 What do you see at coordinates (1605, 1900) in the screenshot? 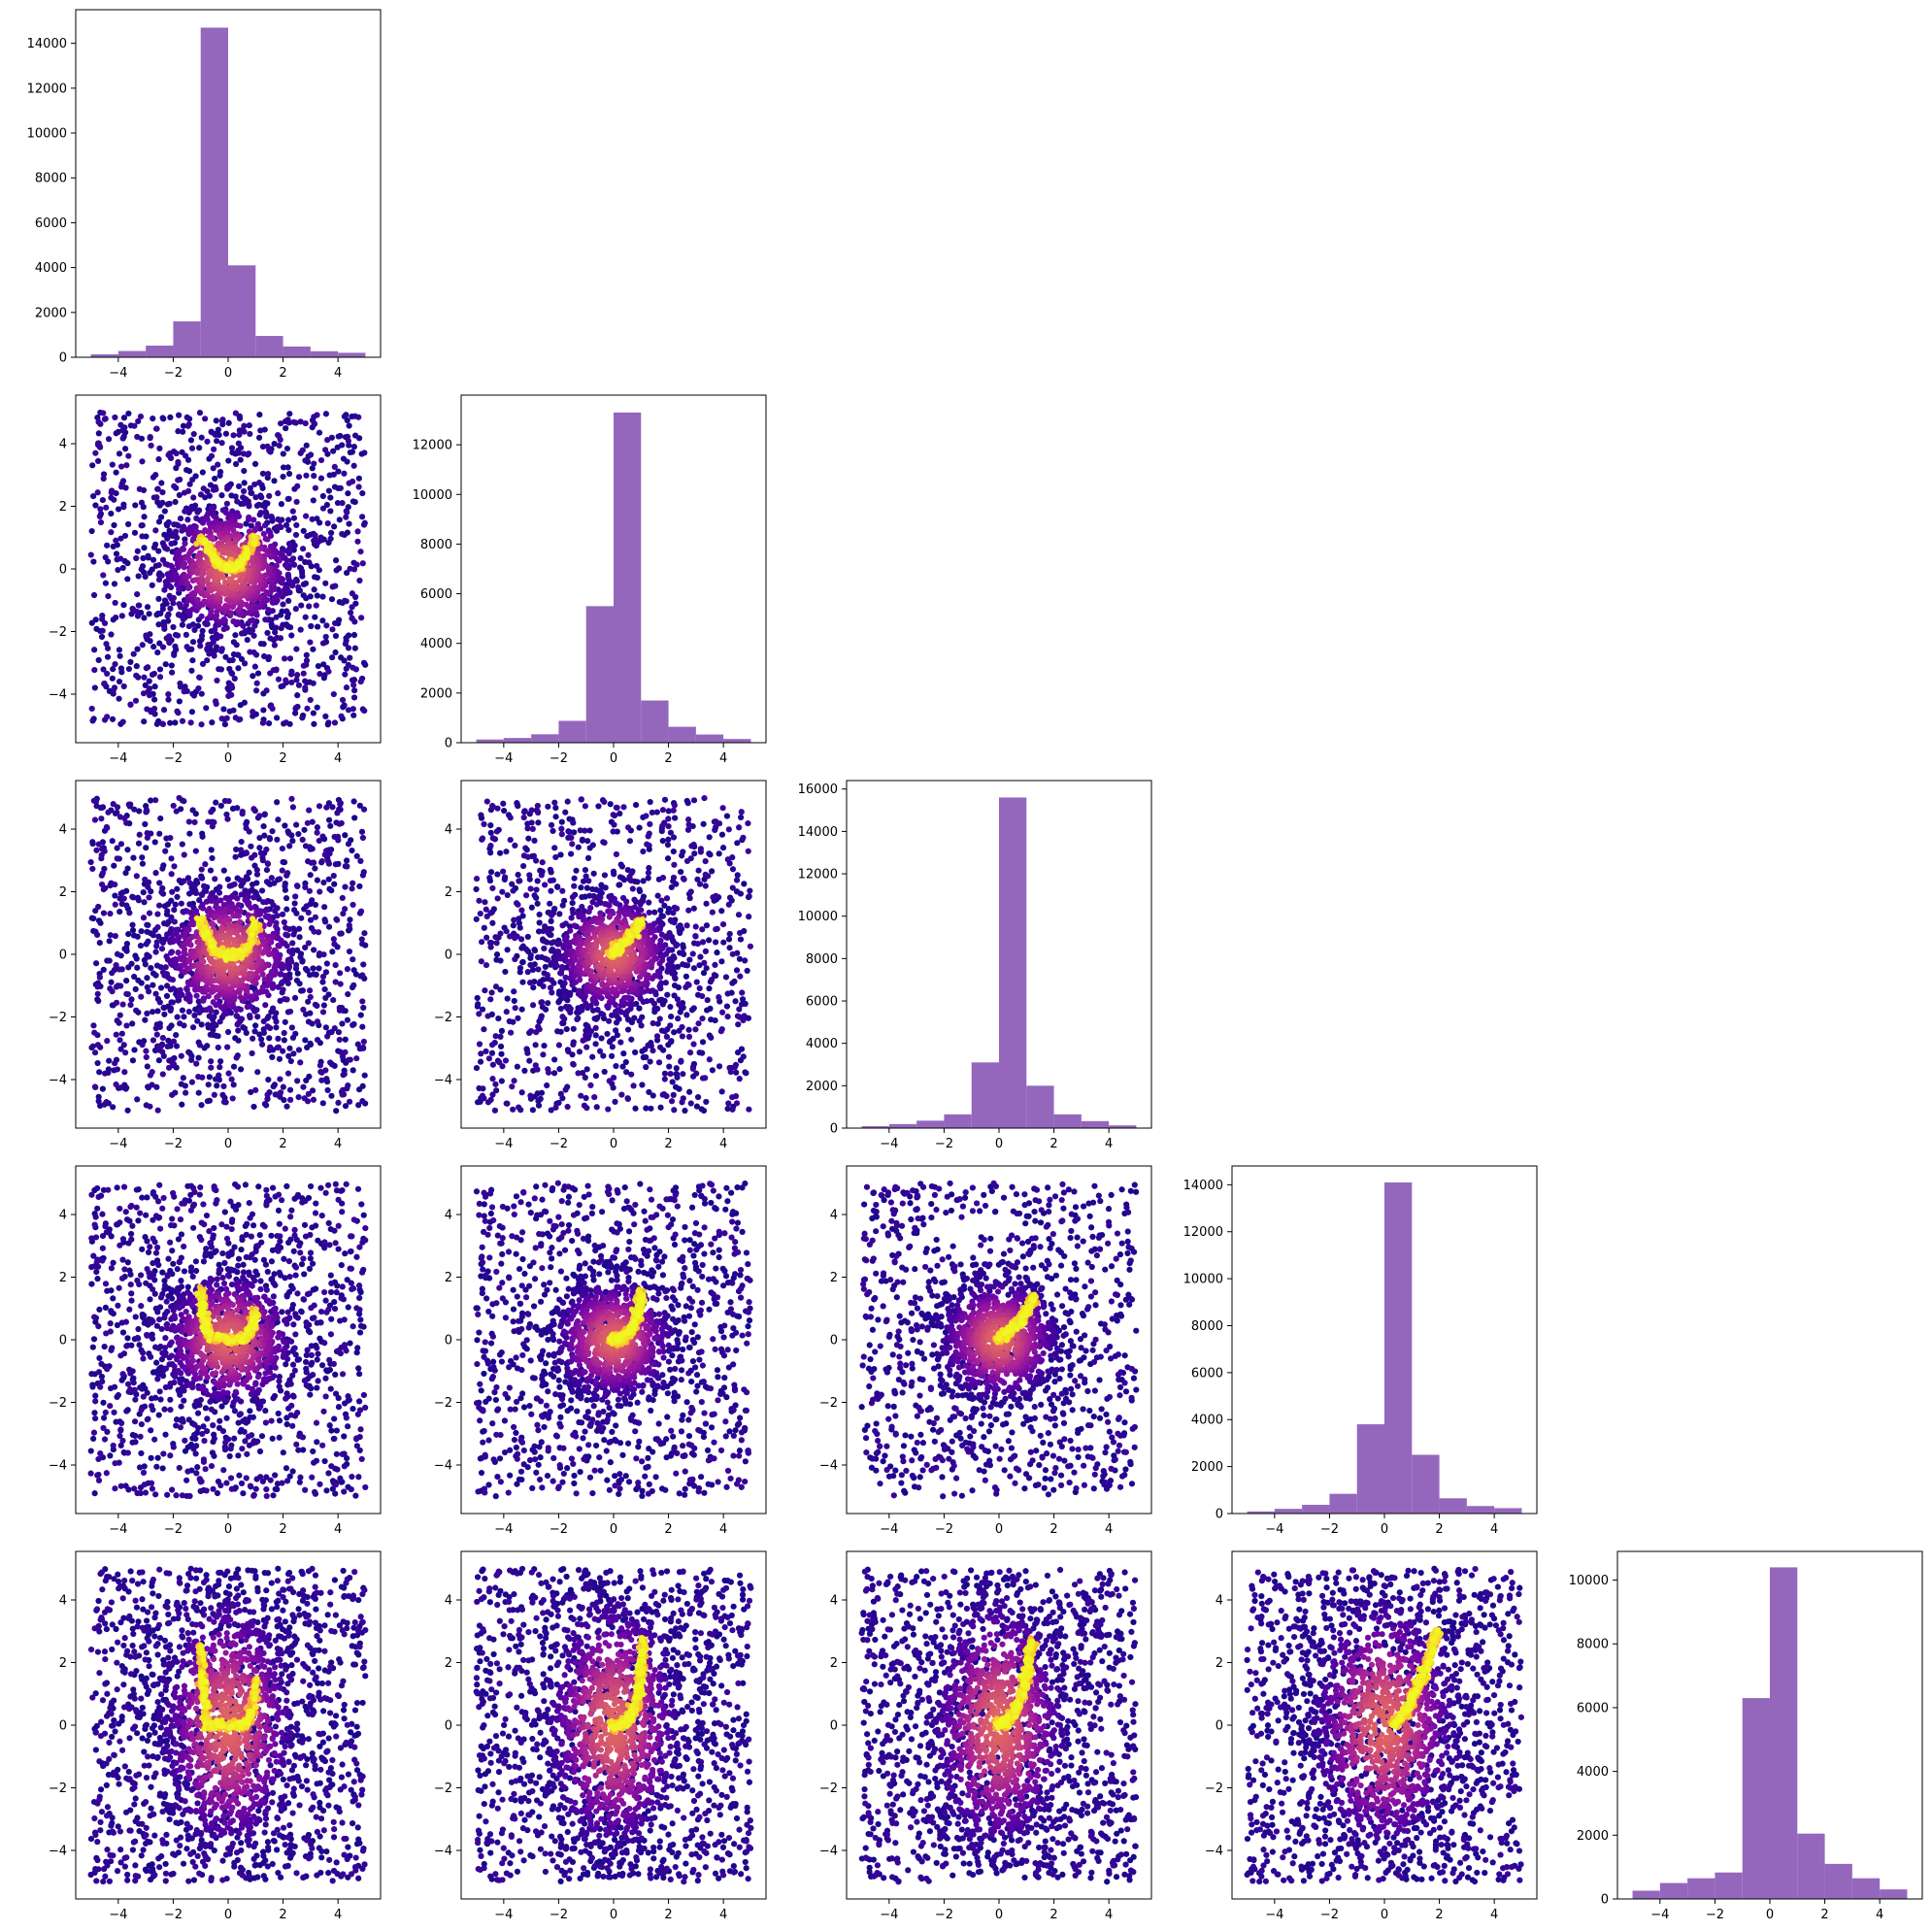
I see `y-tick-label: 0` at bounding box center [1605, 1900].